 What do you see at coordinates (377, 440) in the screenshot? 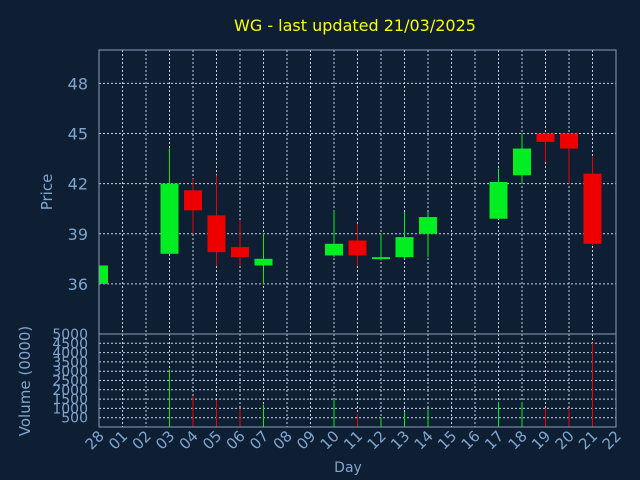
I see `x-tick-label: 12` at bounding box center [377, 440].